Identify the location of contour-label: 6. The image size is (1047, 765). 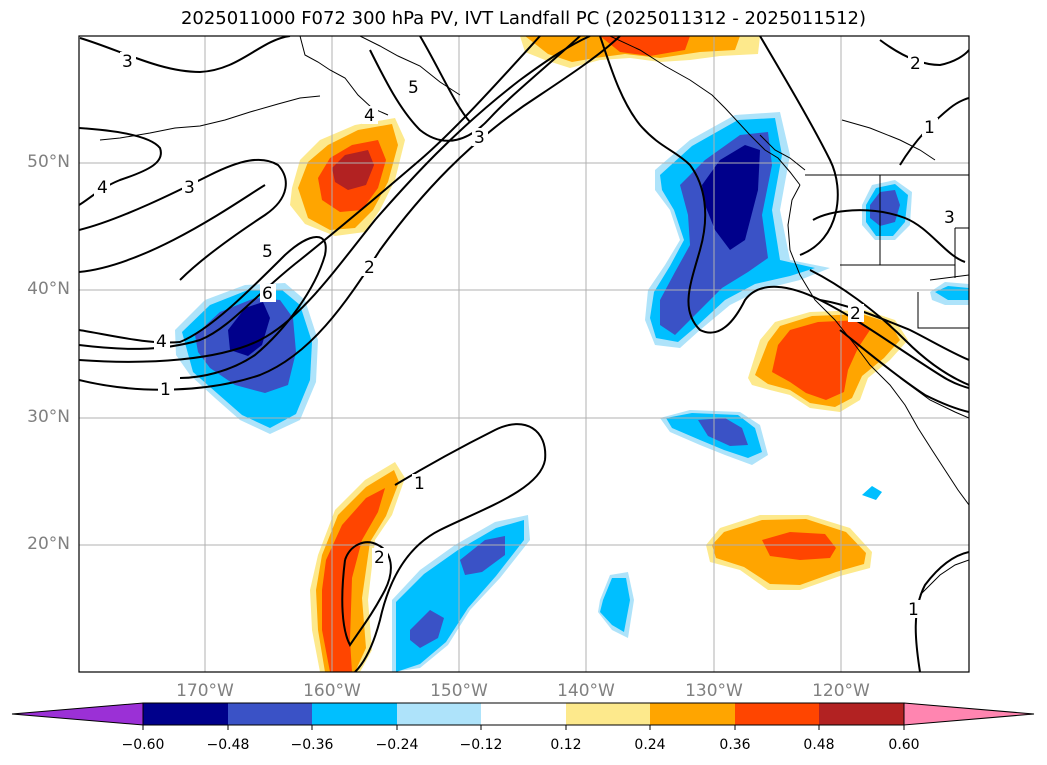
(267, 294).